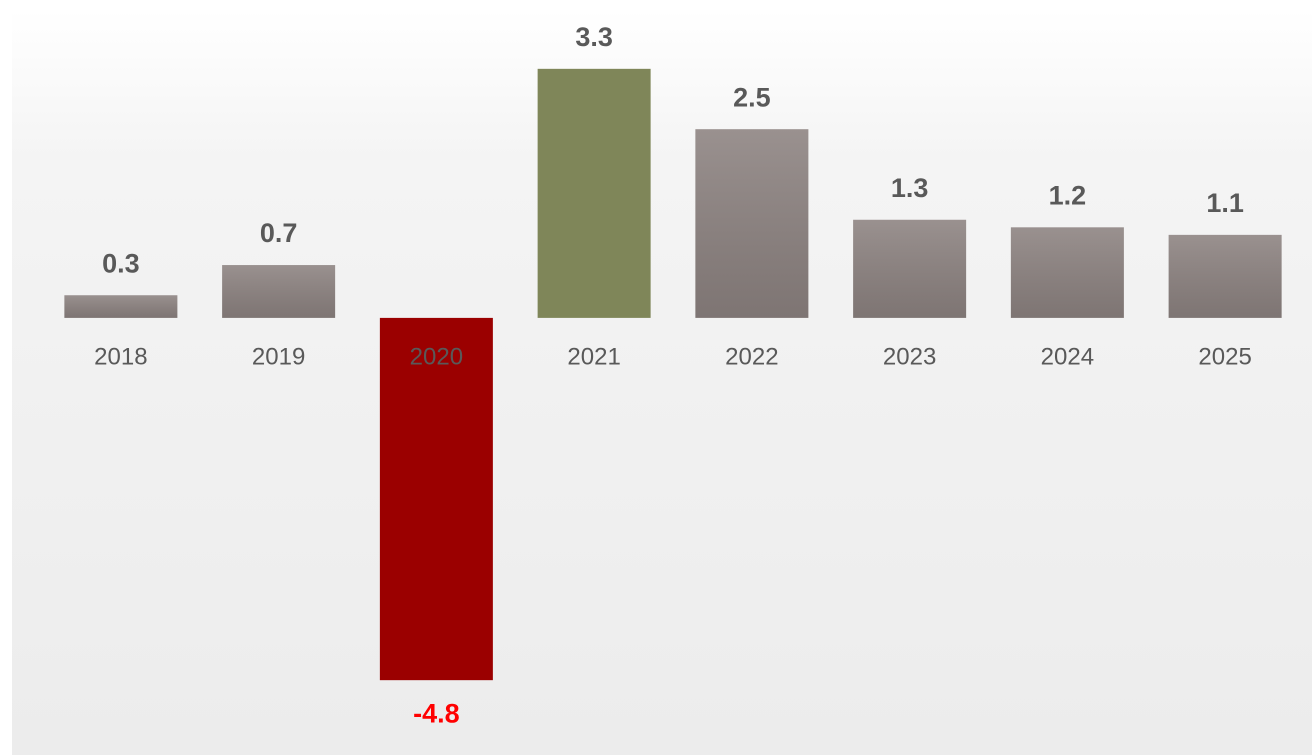  Describe the element at coordinates (1068, 195) in the screenshot. I see `value-label: 1.2` at that location.